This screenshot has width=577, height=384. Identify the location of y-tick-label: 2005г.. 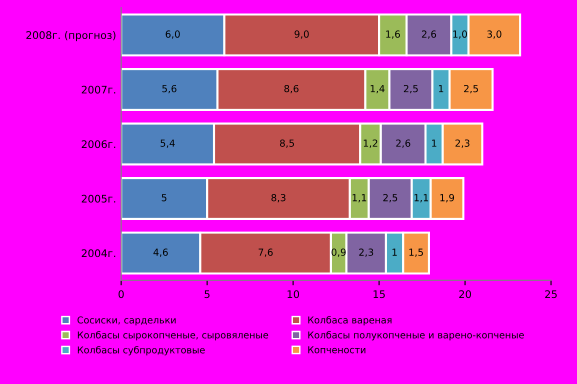
(99, 198).